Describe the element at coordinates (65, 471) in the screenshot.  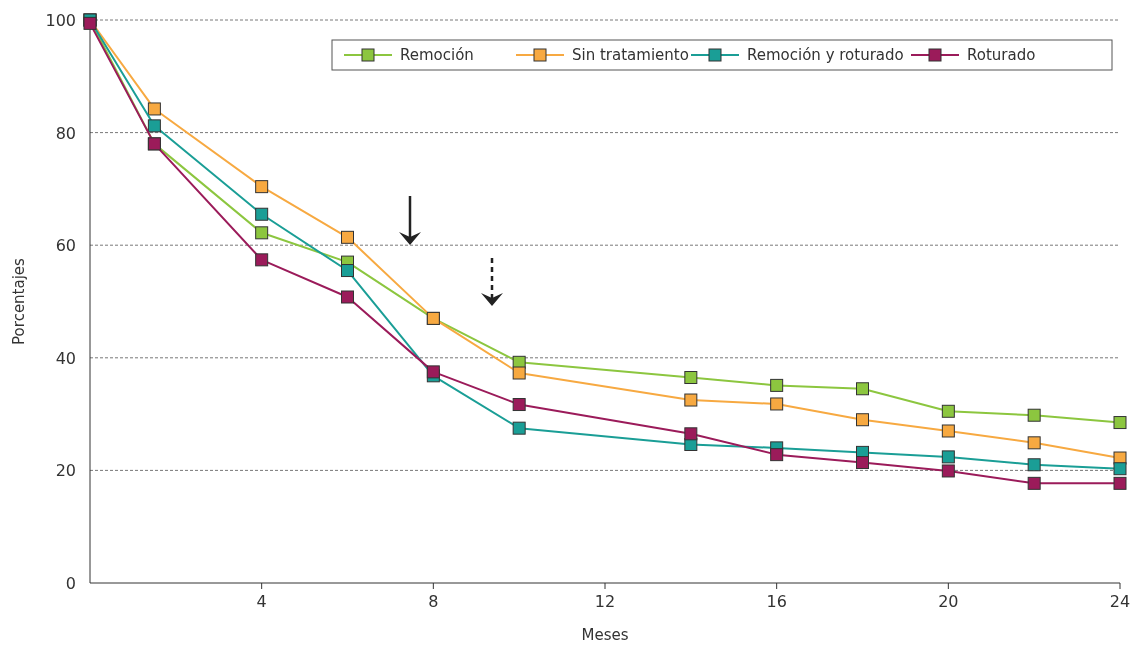
I see `y-tick-label: 20` at that location.